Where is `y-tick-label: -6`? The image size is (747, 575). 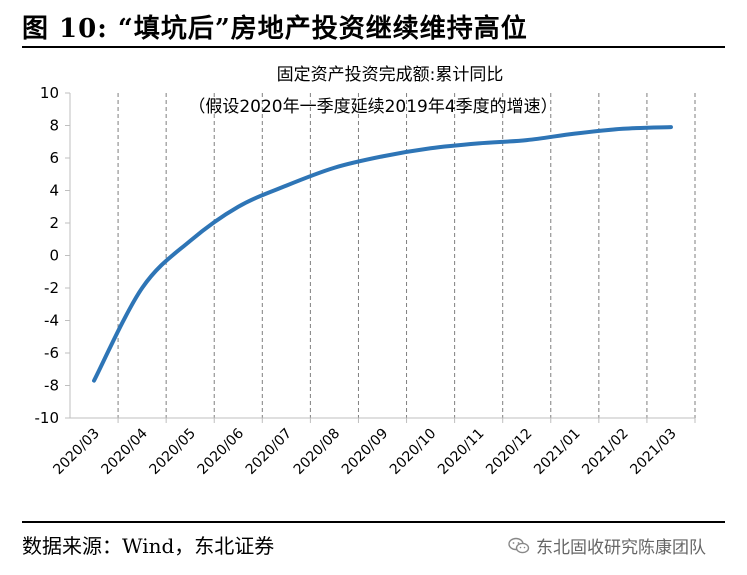 y-tick-label: -6 is located at coordinates (51, 353).